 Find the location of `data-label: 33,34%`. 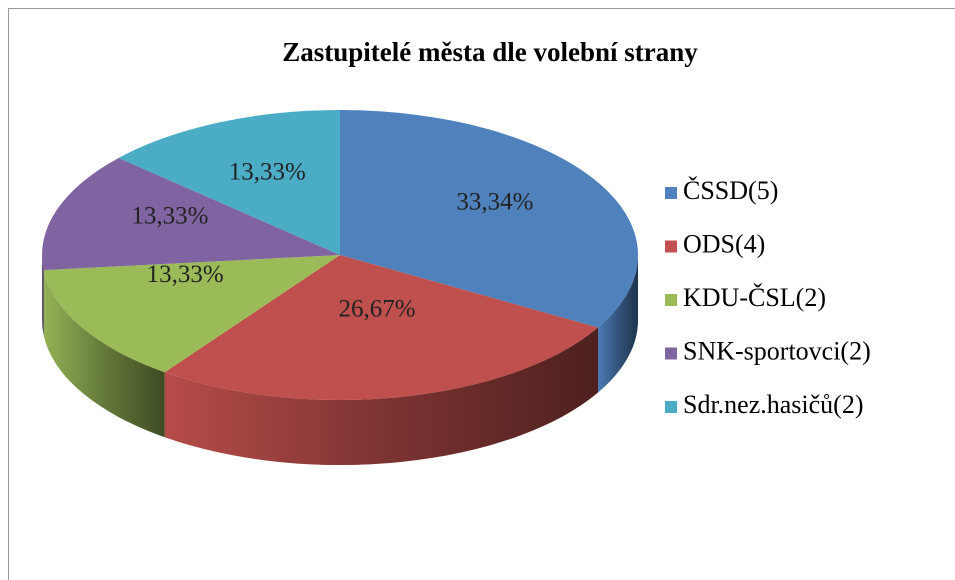

data-label: 33,34% is located at coordinates (494, 201).